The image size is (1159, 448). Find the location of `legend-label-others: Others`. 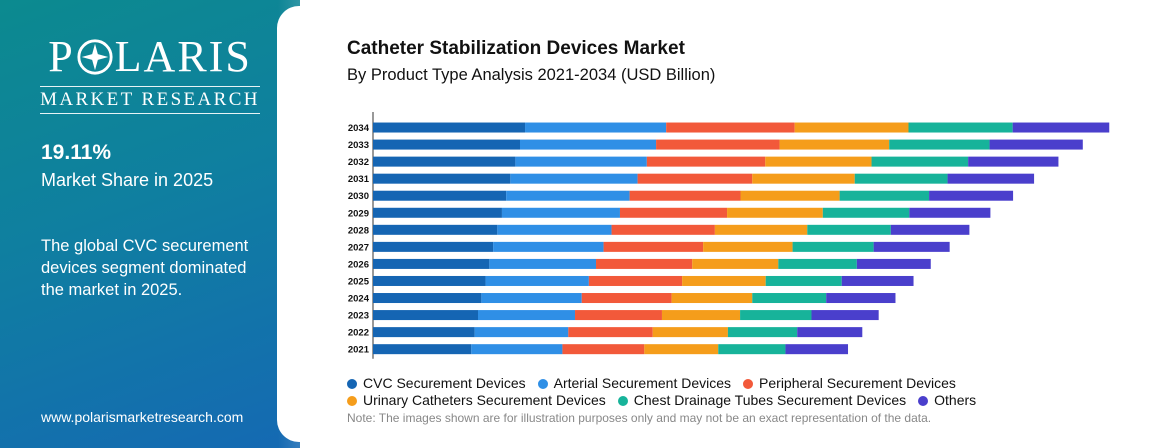

legend-label-others: Others is located at coordinates (955, 400).